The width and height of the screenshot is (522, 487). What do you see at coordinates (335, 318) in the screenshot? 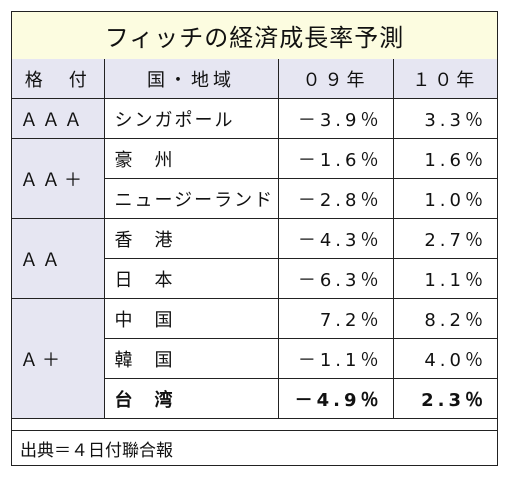
I see `value-2009-cell: 7.2％` at bounding box center [335, 318].